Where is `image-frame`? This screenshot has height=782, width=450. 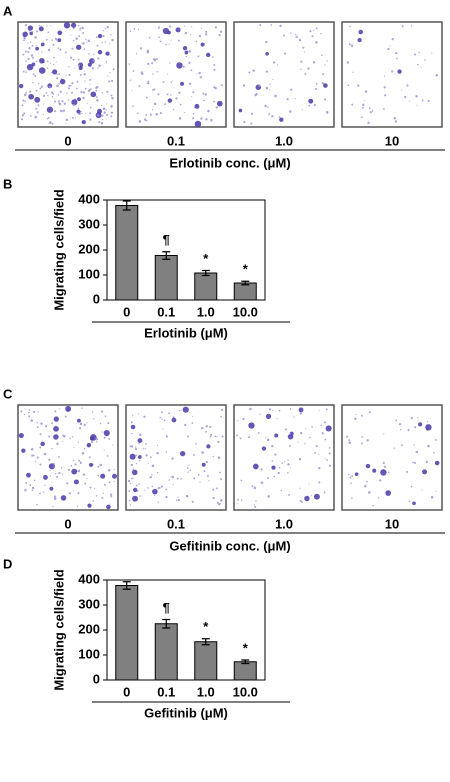
image-frame is located at coordinates (392, 457).